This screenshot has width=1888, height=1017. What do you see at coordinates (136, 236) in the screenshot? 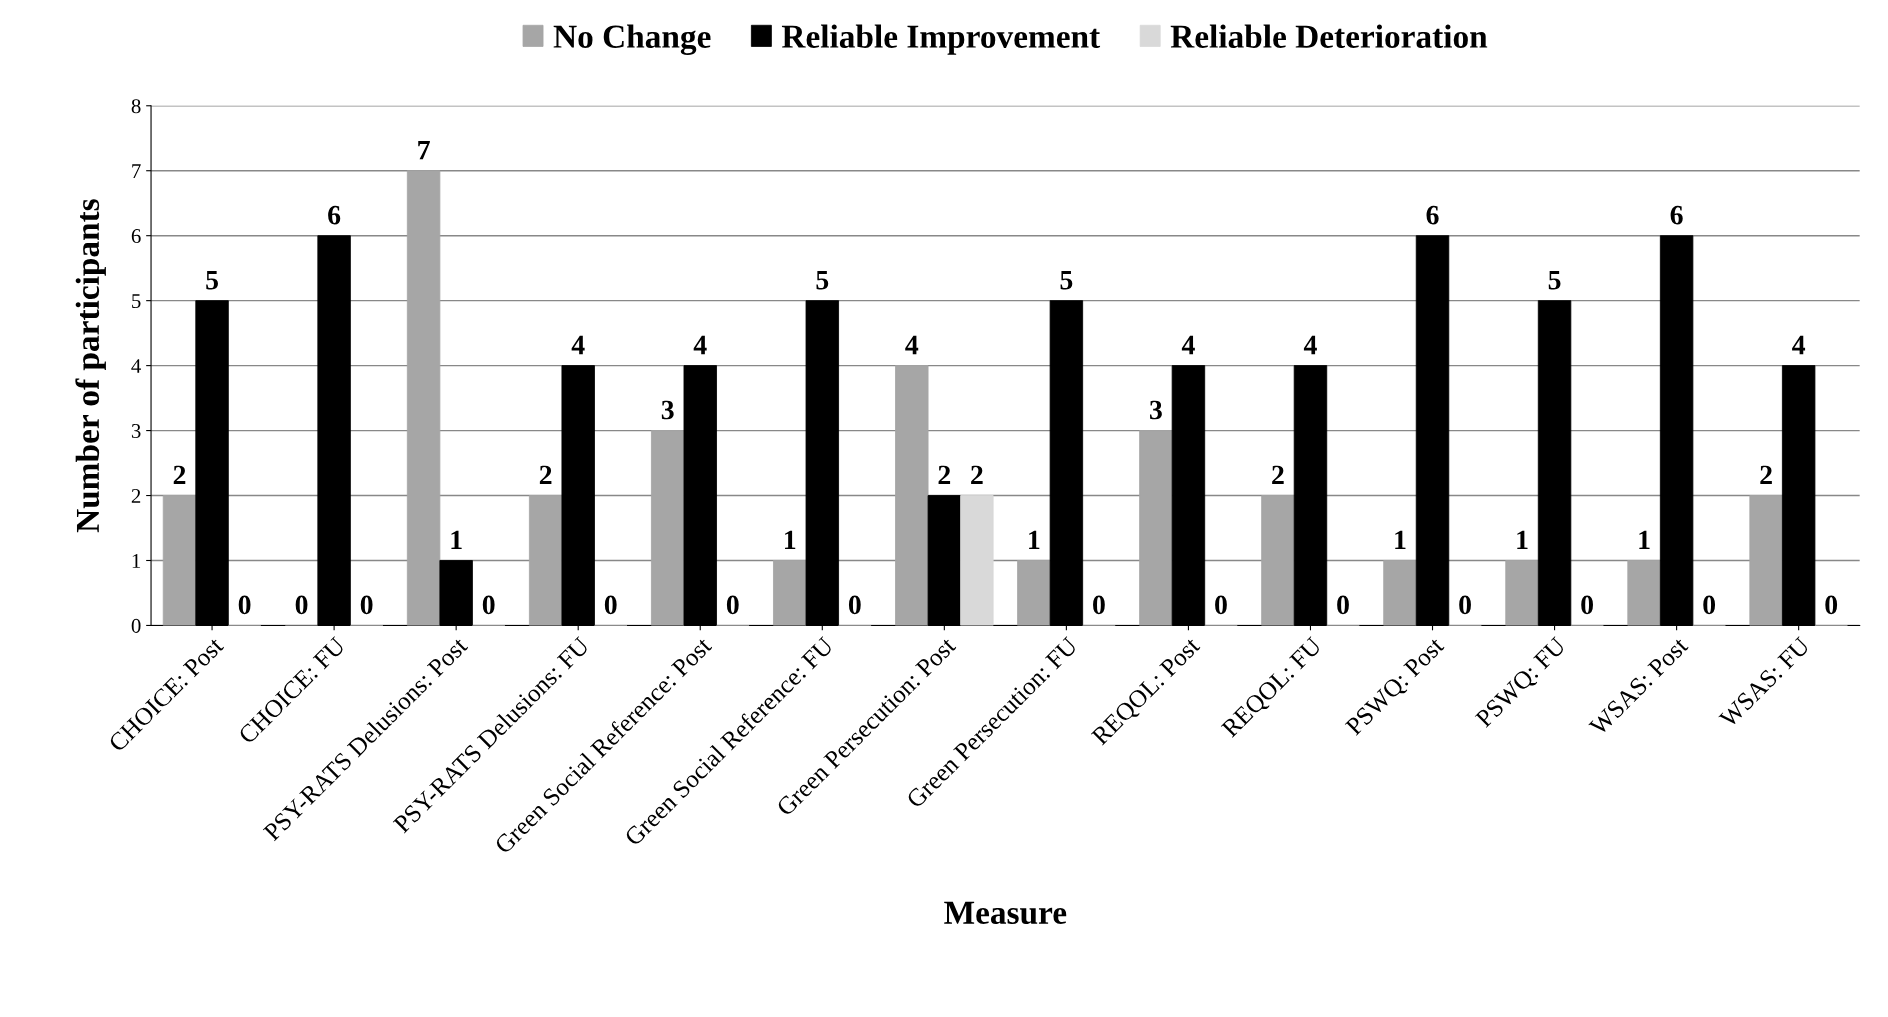
I see `y-tick-label: 6` at bounding box center [136, 236].